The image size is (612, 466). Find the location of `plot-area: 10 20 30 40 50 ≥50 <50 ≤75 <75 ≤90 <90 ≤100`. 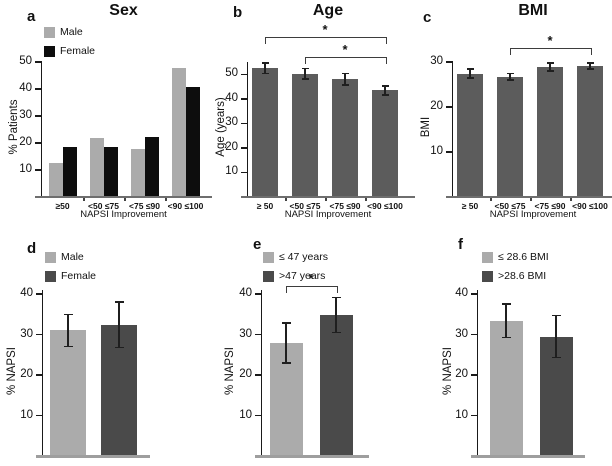

plot-area: 10 20 30 40 50 ≥50 <50 ≤75 <75 ≤90 <90 ≤100 is located at coordinates (115, 133).